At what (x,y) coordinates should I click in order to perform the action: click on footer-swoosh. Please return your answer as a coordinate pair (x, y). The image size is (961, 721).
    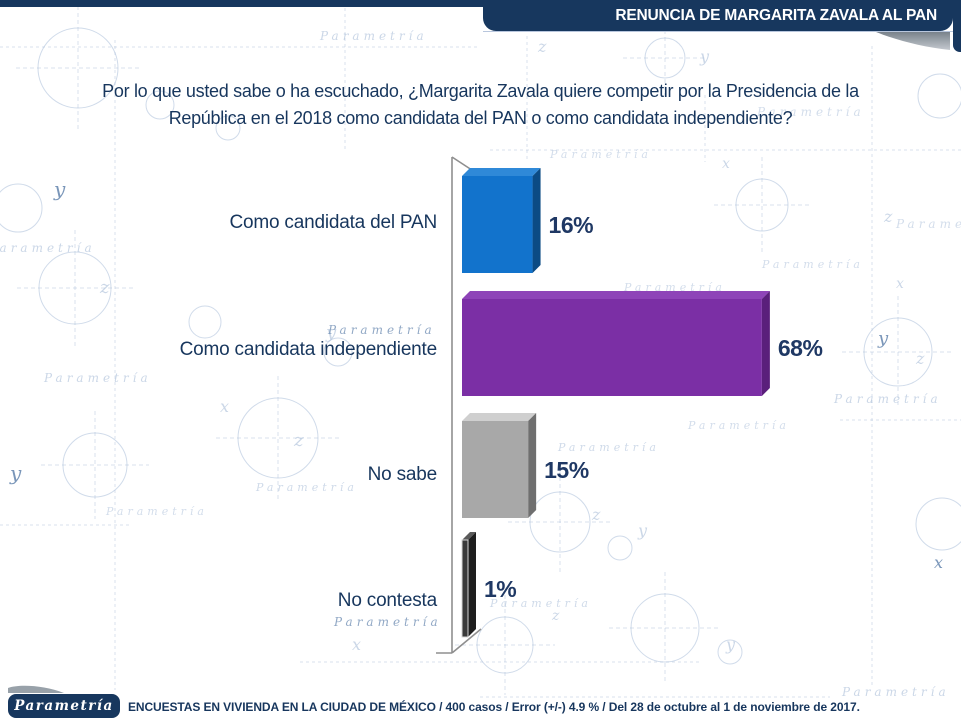
    Looking at the image, I should click on (36, 689).